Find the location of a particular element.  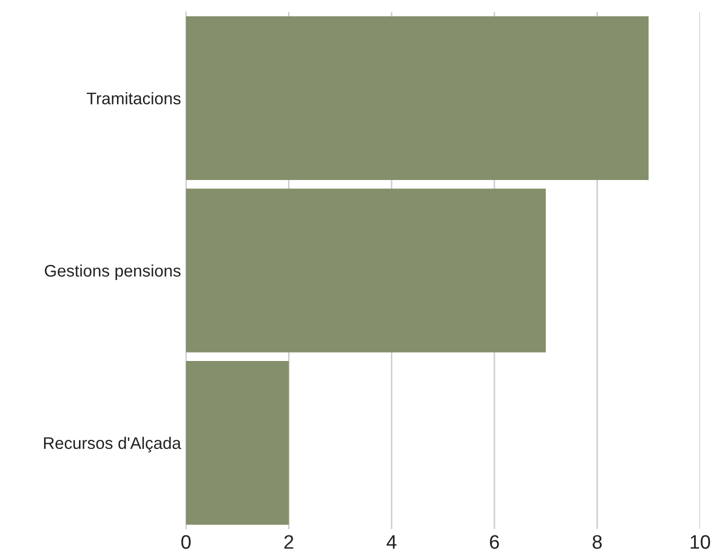

y-tick-label: Gestions pensions is located at coordinates (112, 272).